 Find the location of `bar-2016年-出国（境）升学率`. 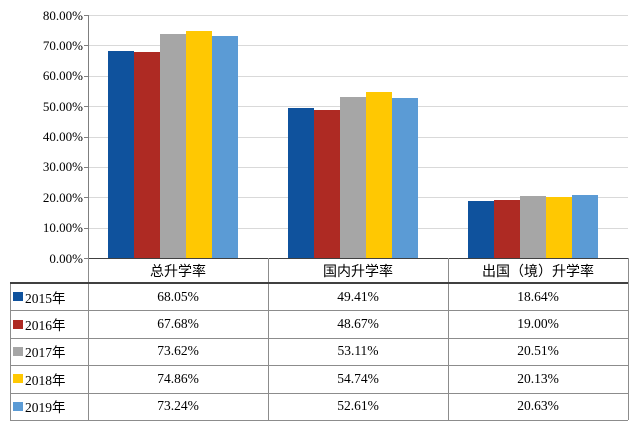

bar-2016年-出国（境）升学率 is located at coordinates (507, 229).